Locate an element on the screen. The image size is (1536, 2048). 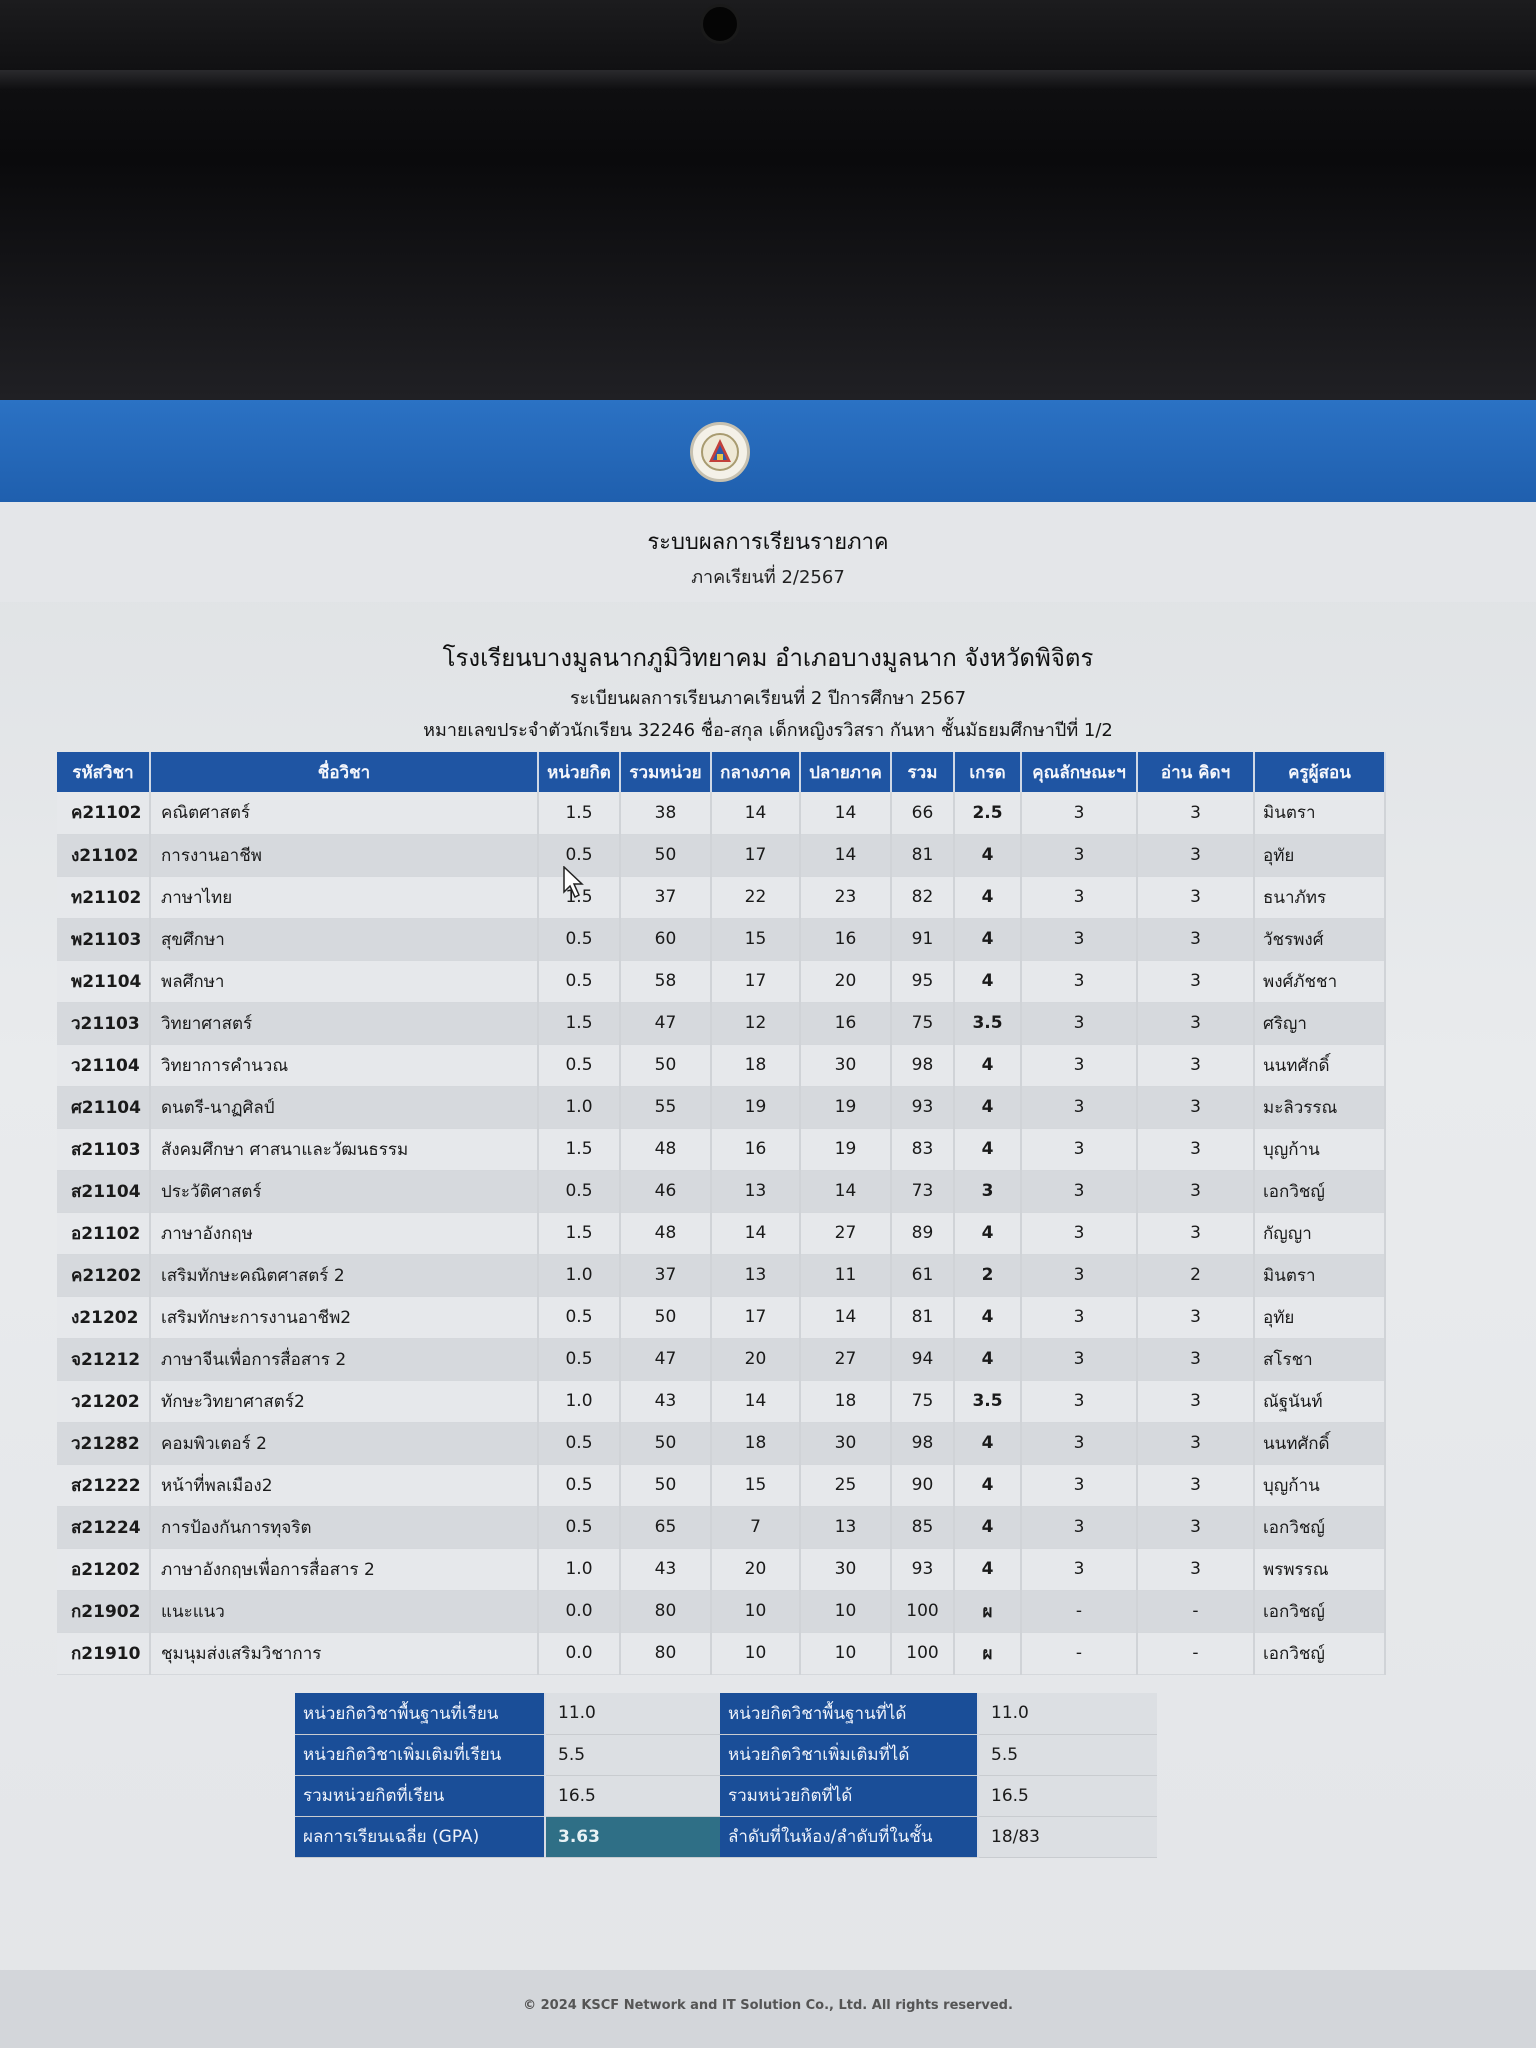
bezel-edge is located at coordinates (768, 80).